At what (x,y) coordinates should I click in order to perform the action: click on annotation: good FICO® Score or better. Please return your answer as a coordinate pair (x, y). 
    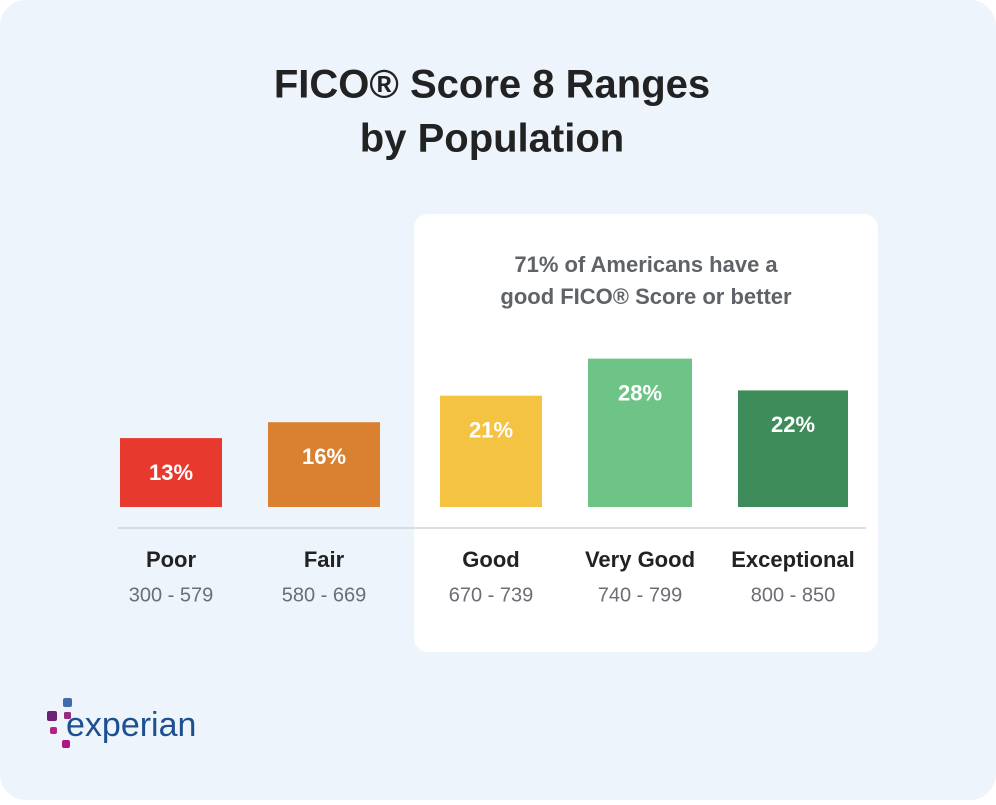
    Looking at the image, I should click on (646, 296).